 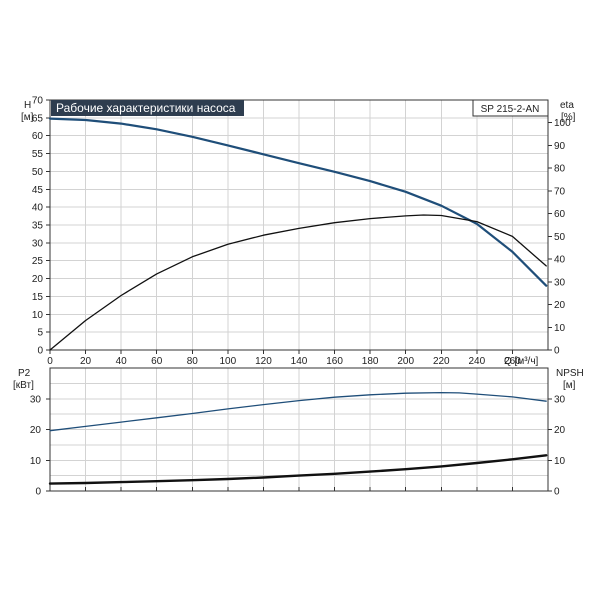 I want to click on x-tick-label: 200, so click(x=405, y=361).